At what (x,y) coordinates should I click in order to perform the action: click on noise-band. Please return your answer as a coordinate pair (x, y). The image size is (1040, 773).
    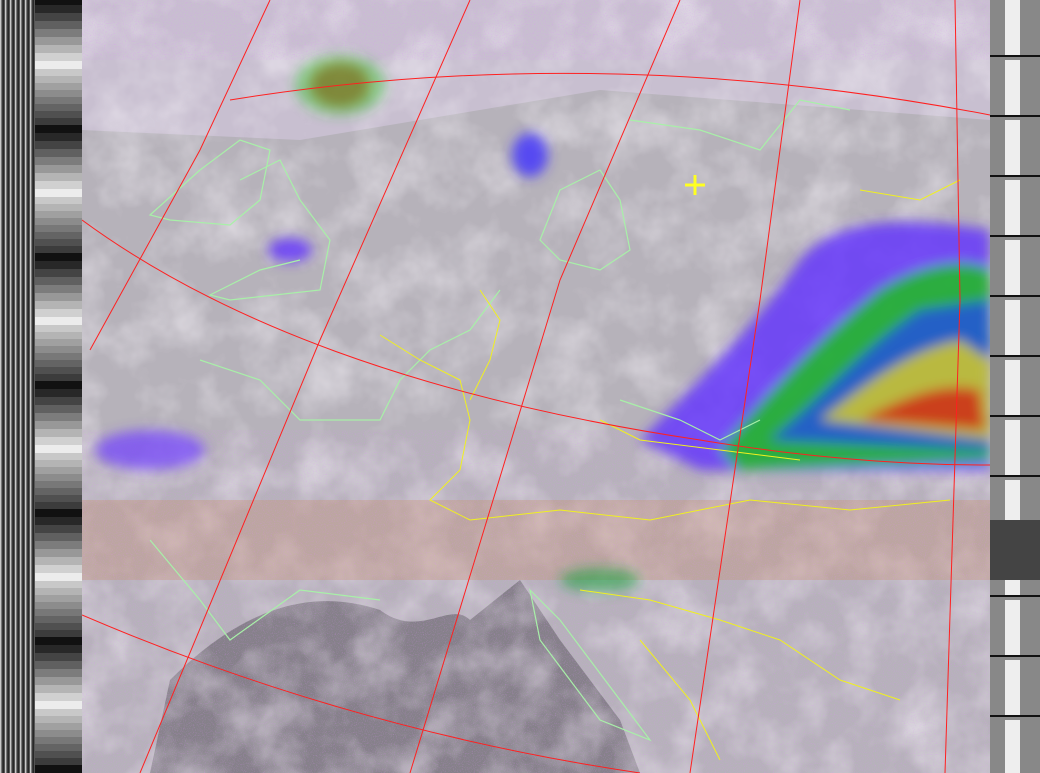
    Looking at the image, I should click on (1015, 550).